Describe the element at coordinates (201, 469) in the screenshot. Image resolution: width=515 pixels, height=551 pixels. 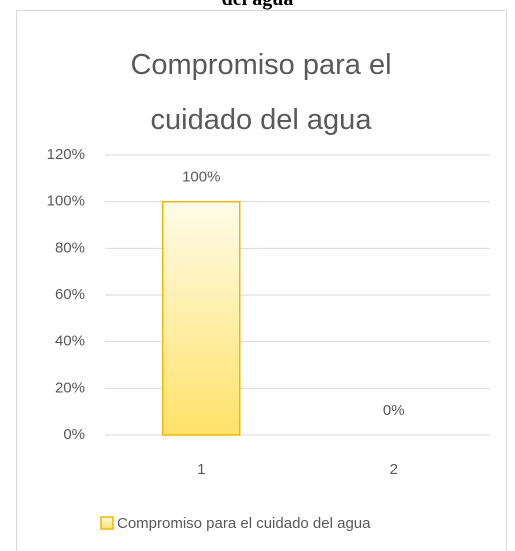
I see `x-tick-label: 1` at that location.